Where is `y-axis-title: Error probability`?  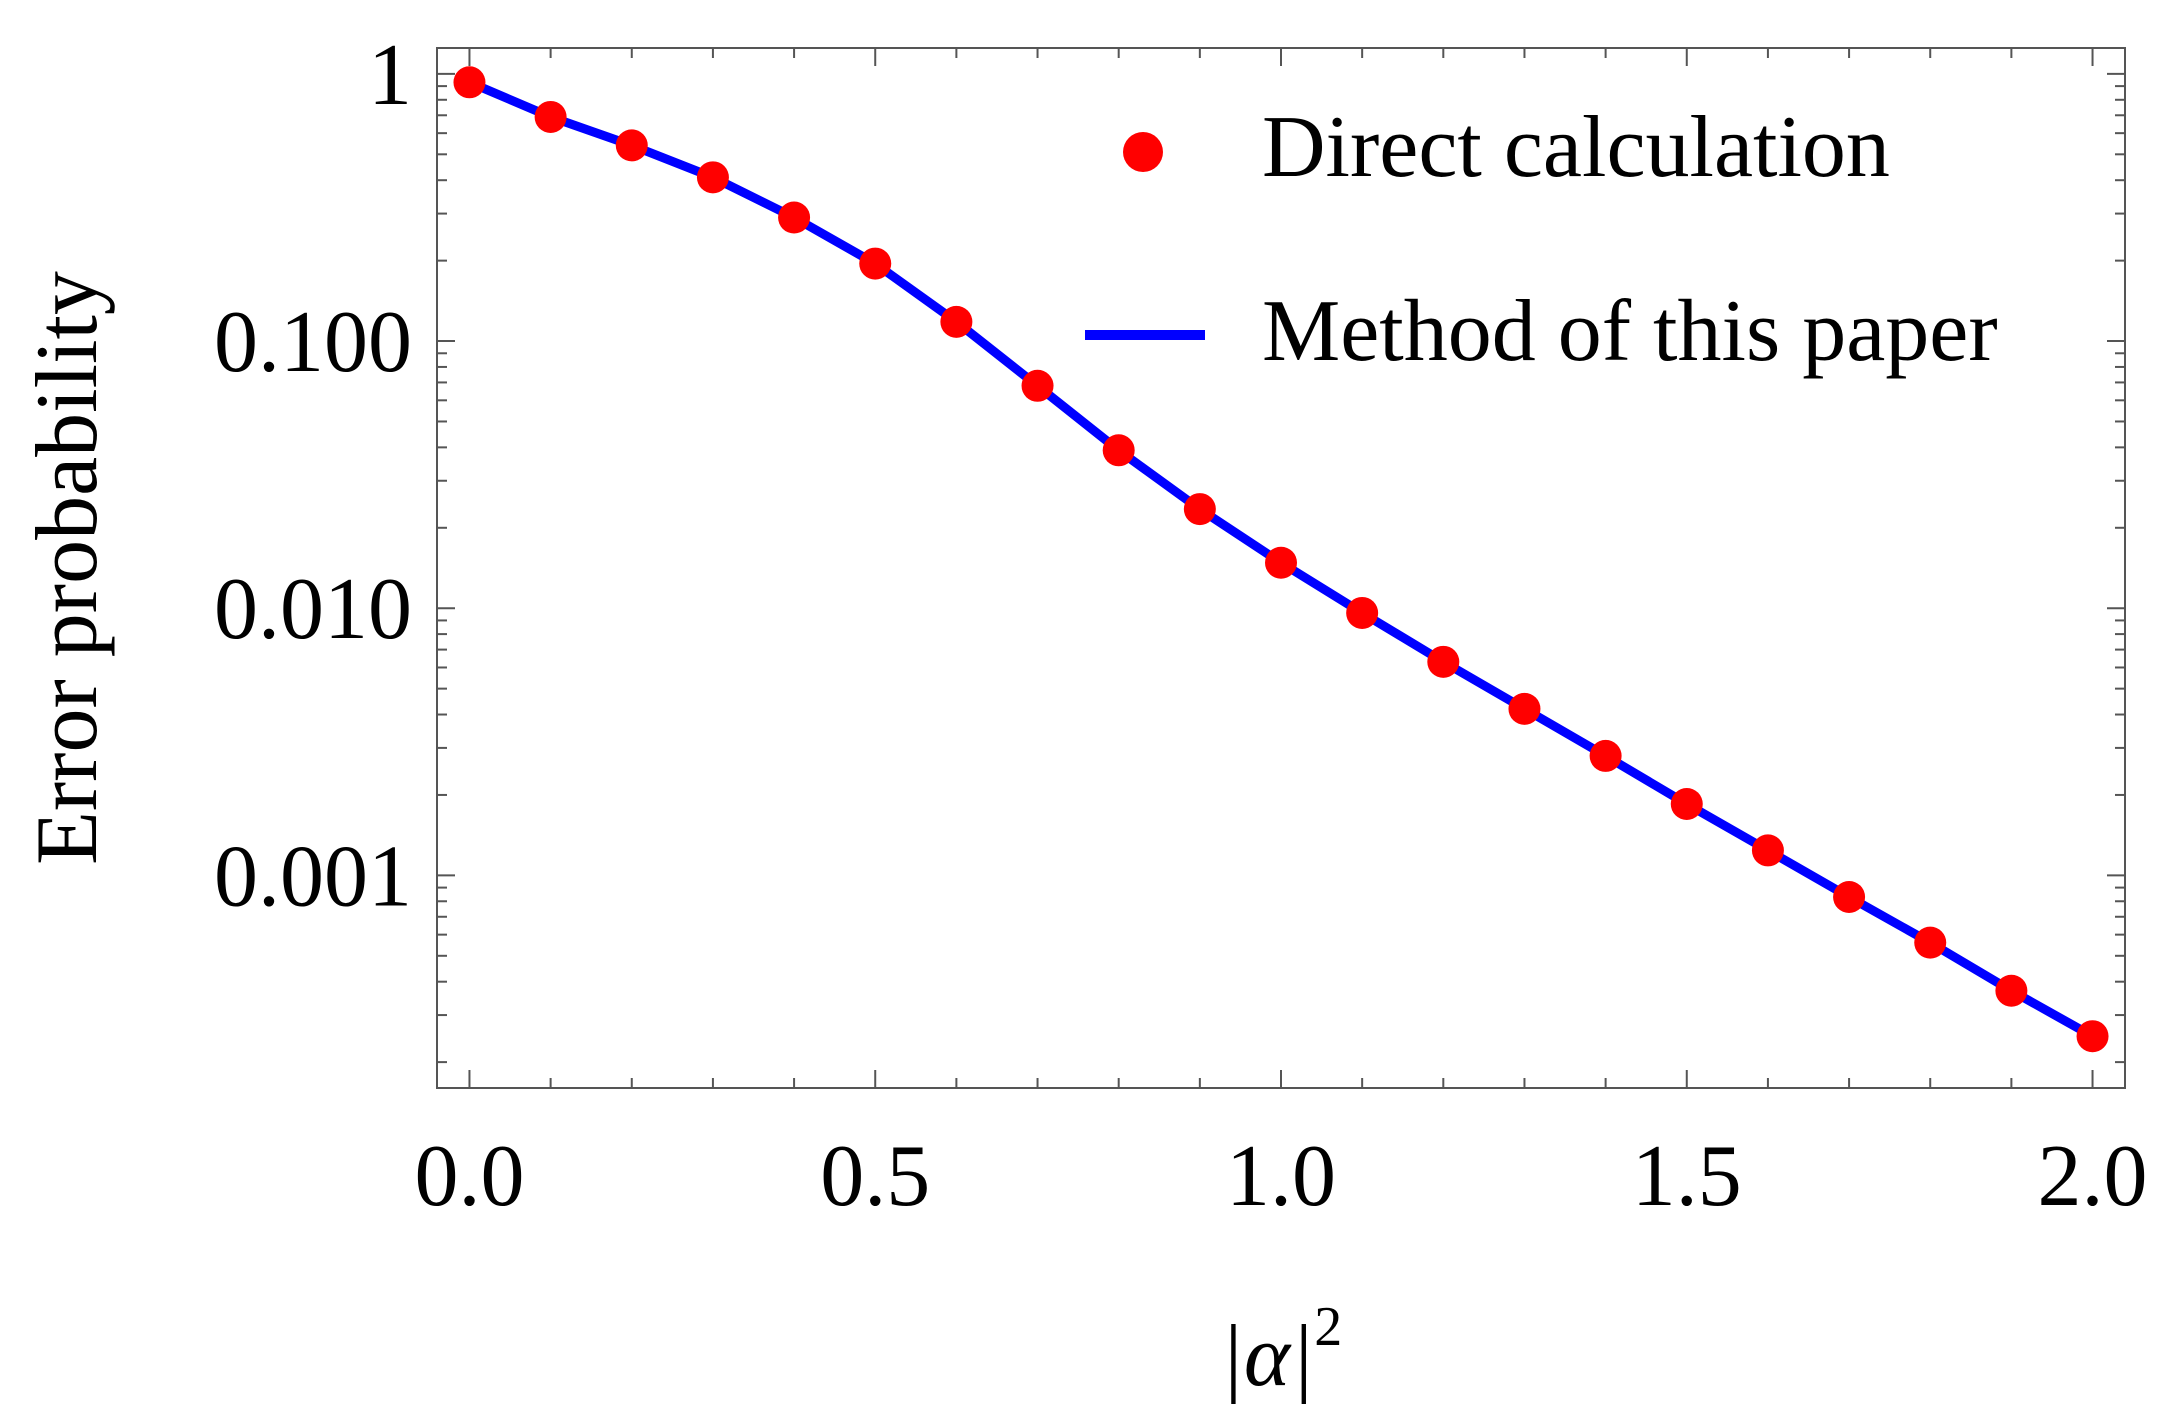
y-axis-title: Error probability is located at coordinates (67, 568).